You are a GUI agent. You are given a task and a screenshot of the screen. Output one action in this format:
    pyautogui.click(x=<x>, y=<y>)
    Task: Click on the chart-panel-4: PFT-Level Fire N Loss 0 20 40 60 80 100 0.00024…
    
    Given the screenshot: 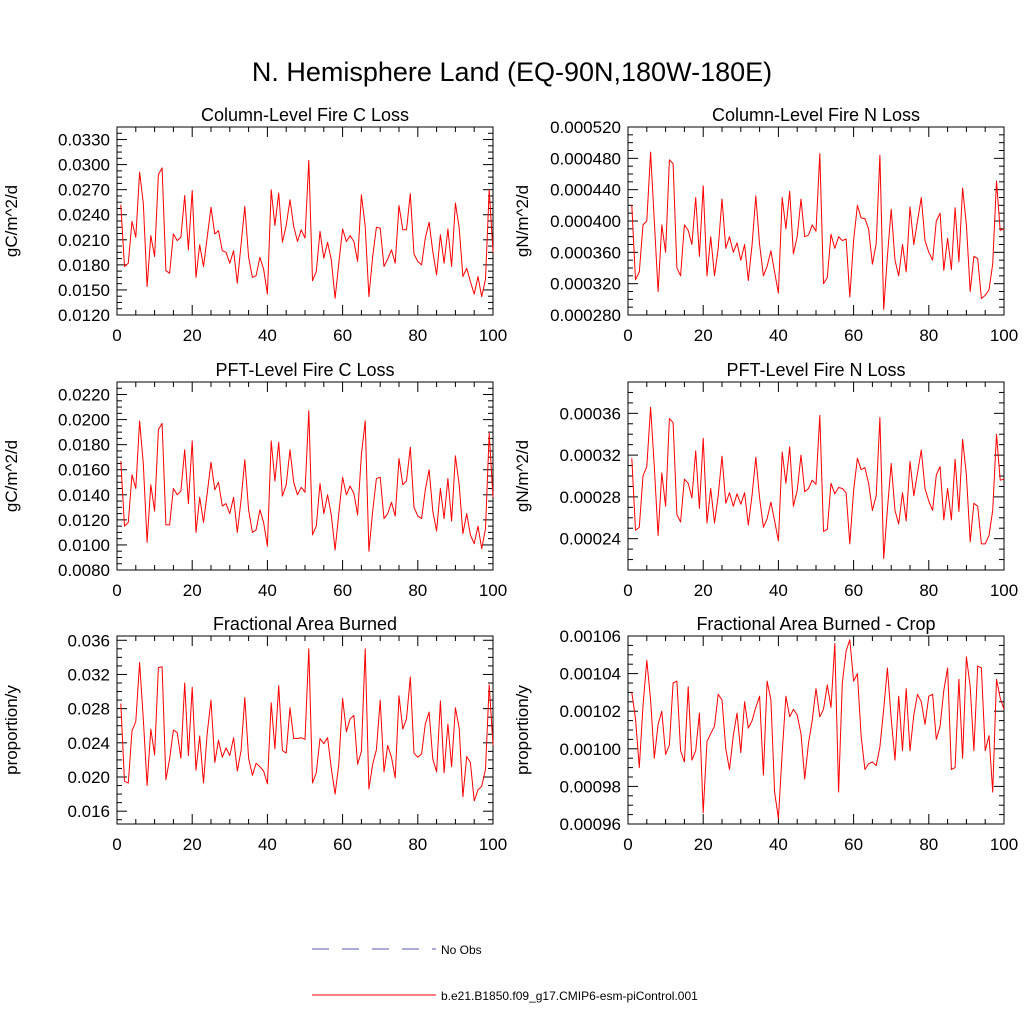 What is the action you would take?
    pyautogui.click(x=765, y=480)
    